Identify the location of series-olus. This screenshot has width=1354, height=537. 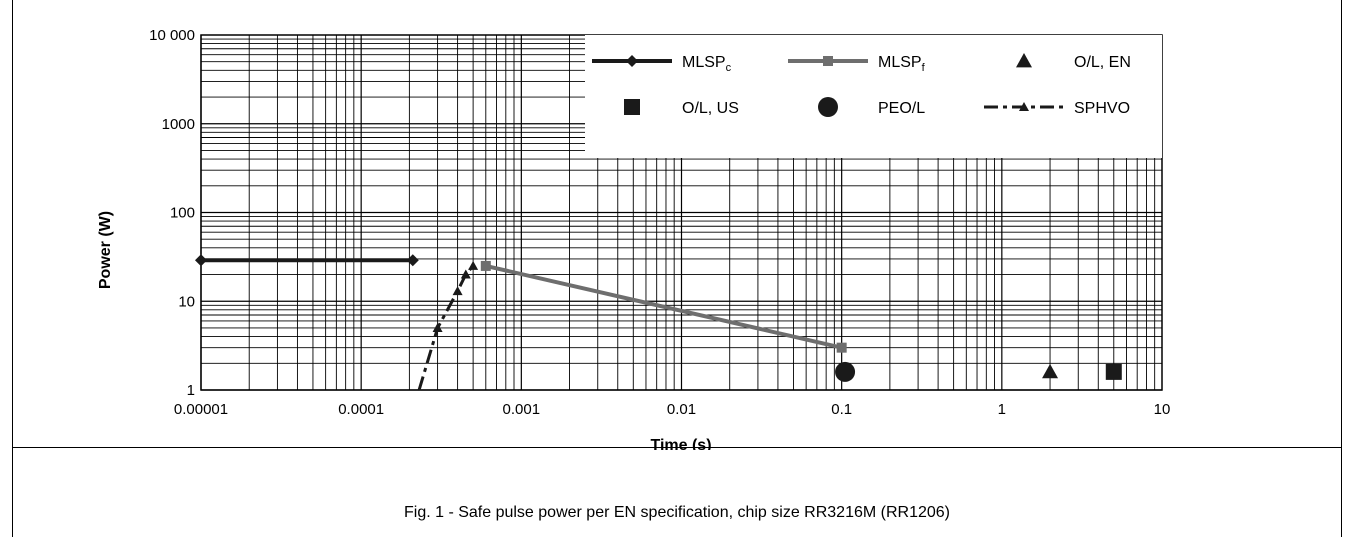
(1113, 371).